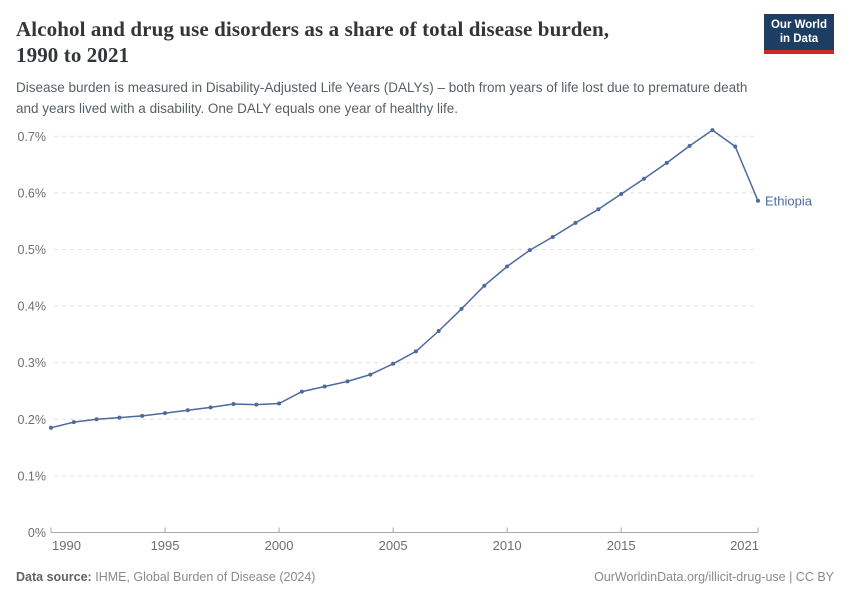 Image resolution: width=850 pixels, height=600 pixels. Describe the element at coordinates (744, 545) in the screenshot. I see `x-axis-tick-label: 2021` at that location.